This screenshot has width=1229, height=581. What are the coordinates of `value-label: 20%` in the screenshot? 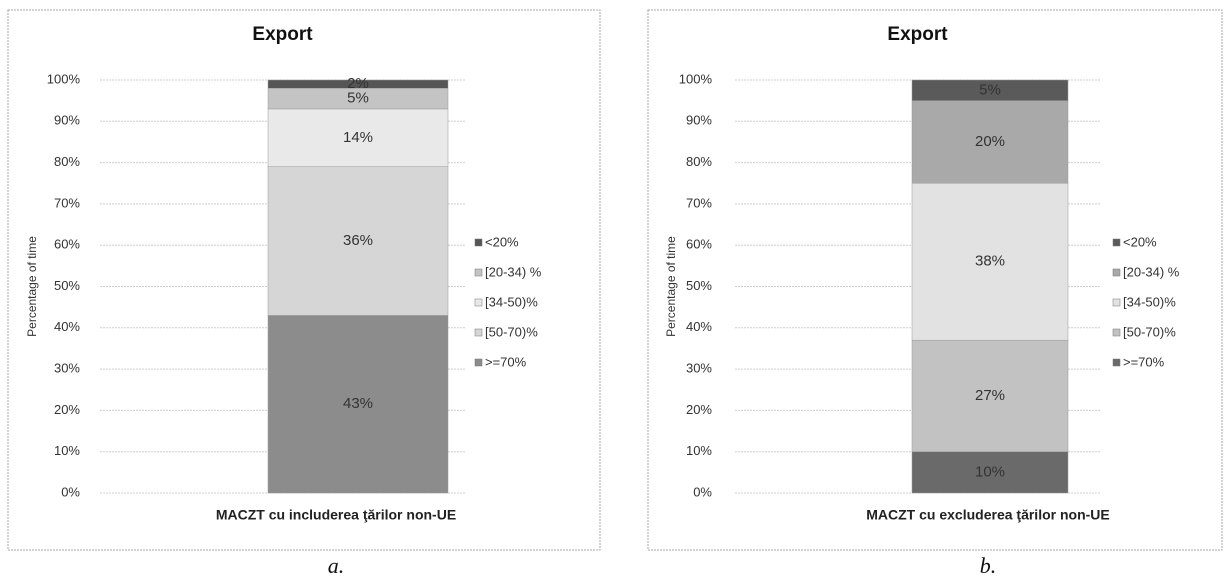 It's located at (990, 141).